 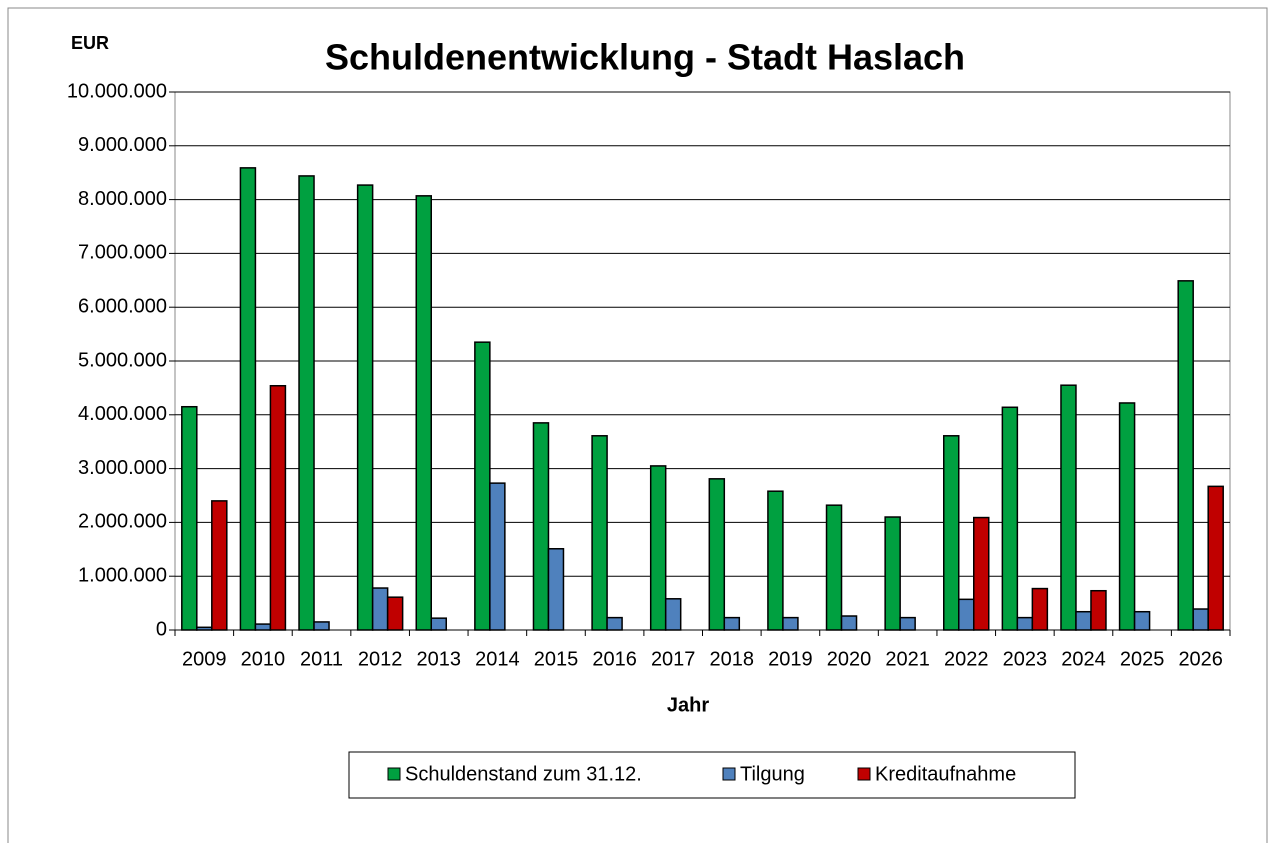 What do you see at coordinates (380, 659) in the screenshot?
I see `x-tick-label: 2012` at bounding box center [380, 659].